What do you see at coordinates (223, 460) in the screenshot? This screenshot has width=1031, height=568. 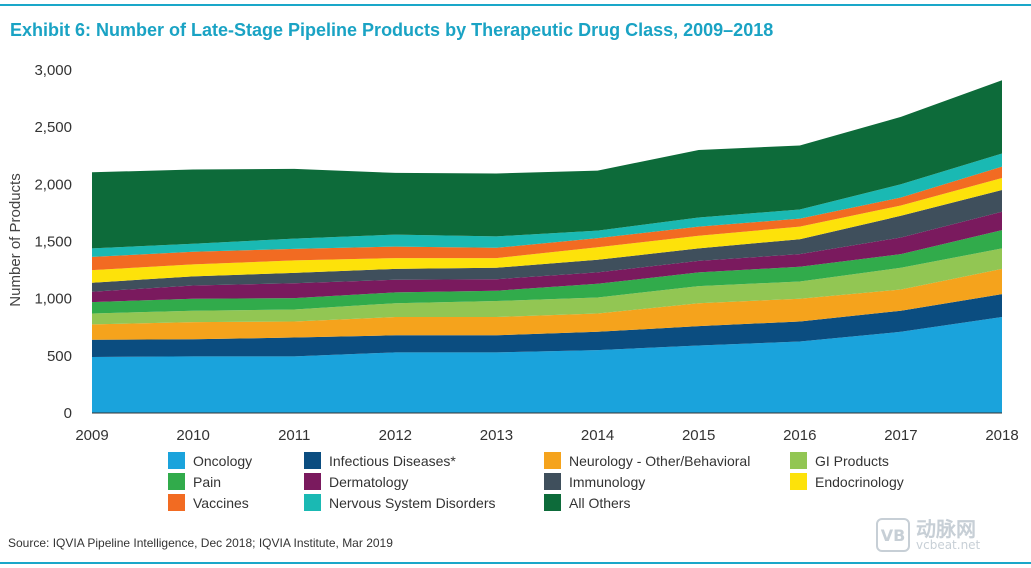 I see `legend-label: Oncology` at bounding box center [223, 460].